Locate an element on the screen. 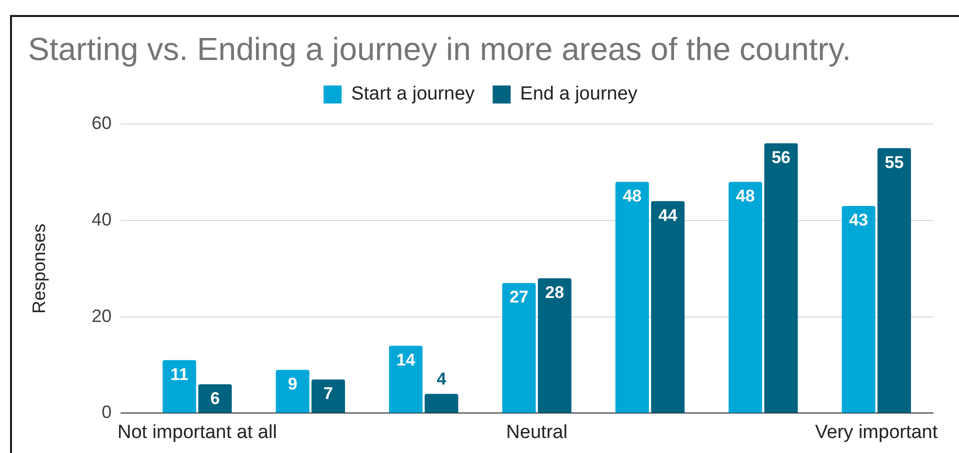 The width and height of the screenshot is (959, 453). x-tick-label: Very important is located at coordinates (876, 432).